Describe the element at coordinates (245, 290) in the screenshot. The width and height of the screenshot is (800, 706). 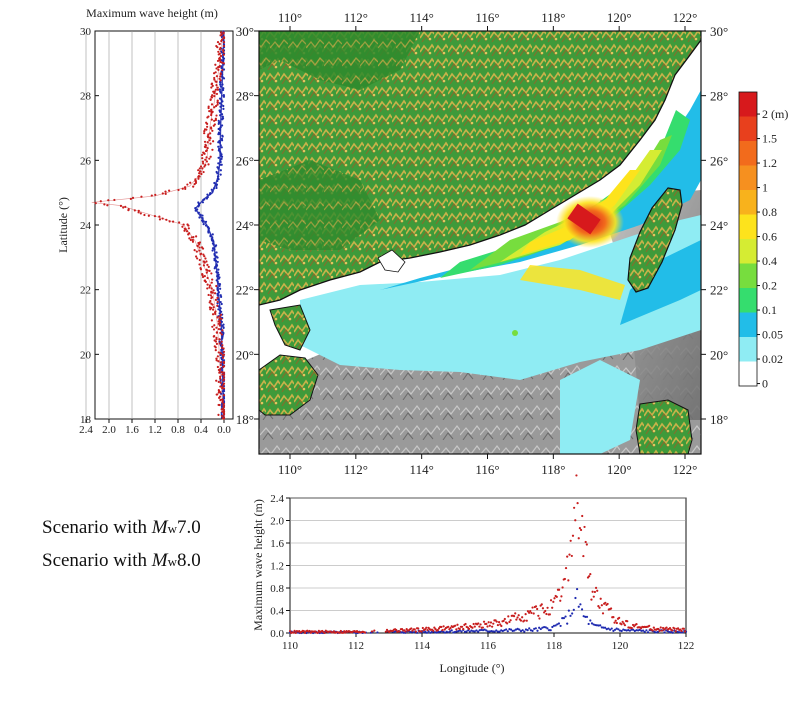
I see `map-left-tick-label: 22°` at that location.